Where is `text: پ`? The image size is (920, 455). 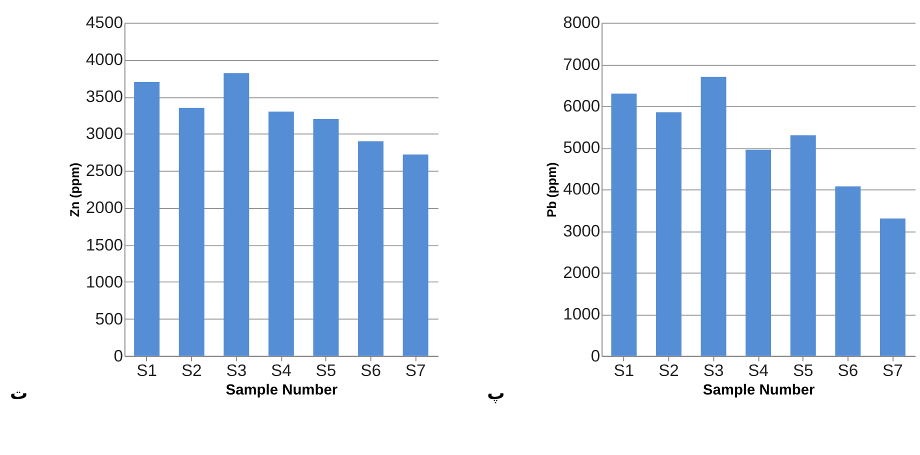
text: پ is located at coordinates (496, 394).